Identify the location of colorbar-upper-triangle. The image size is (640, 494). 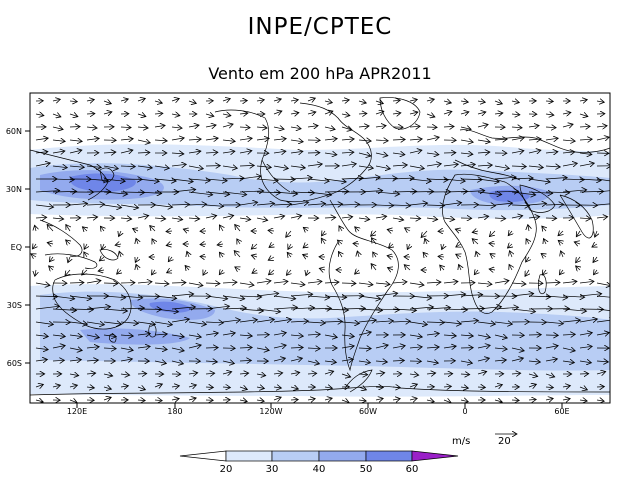
(435, 456).